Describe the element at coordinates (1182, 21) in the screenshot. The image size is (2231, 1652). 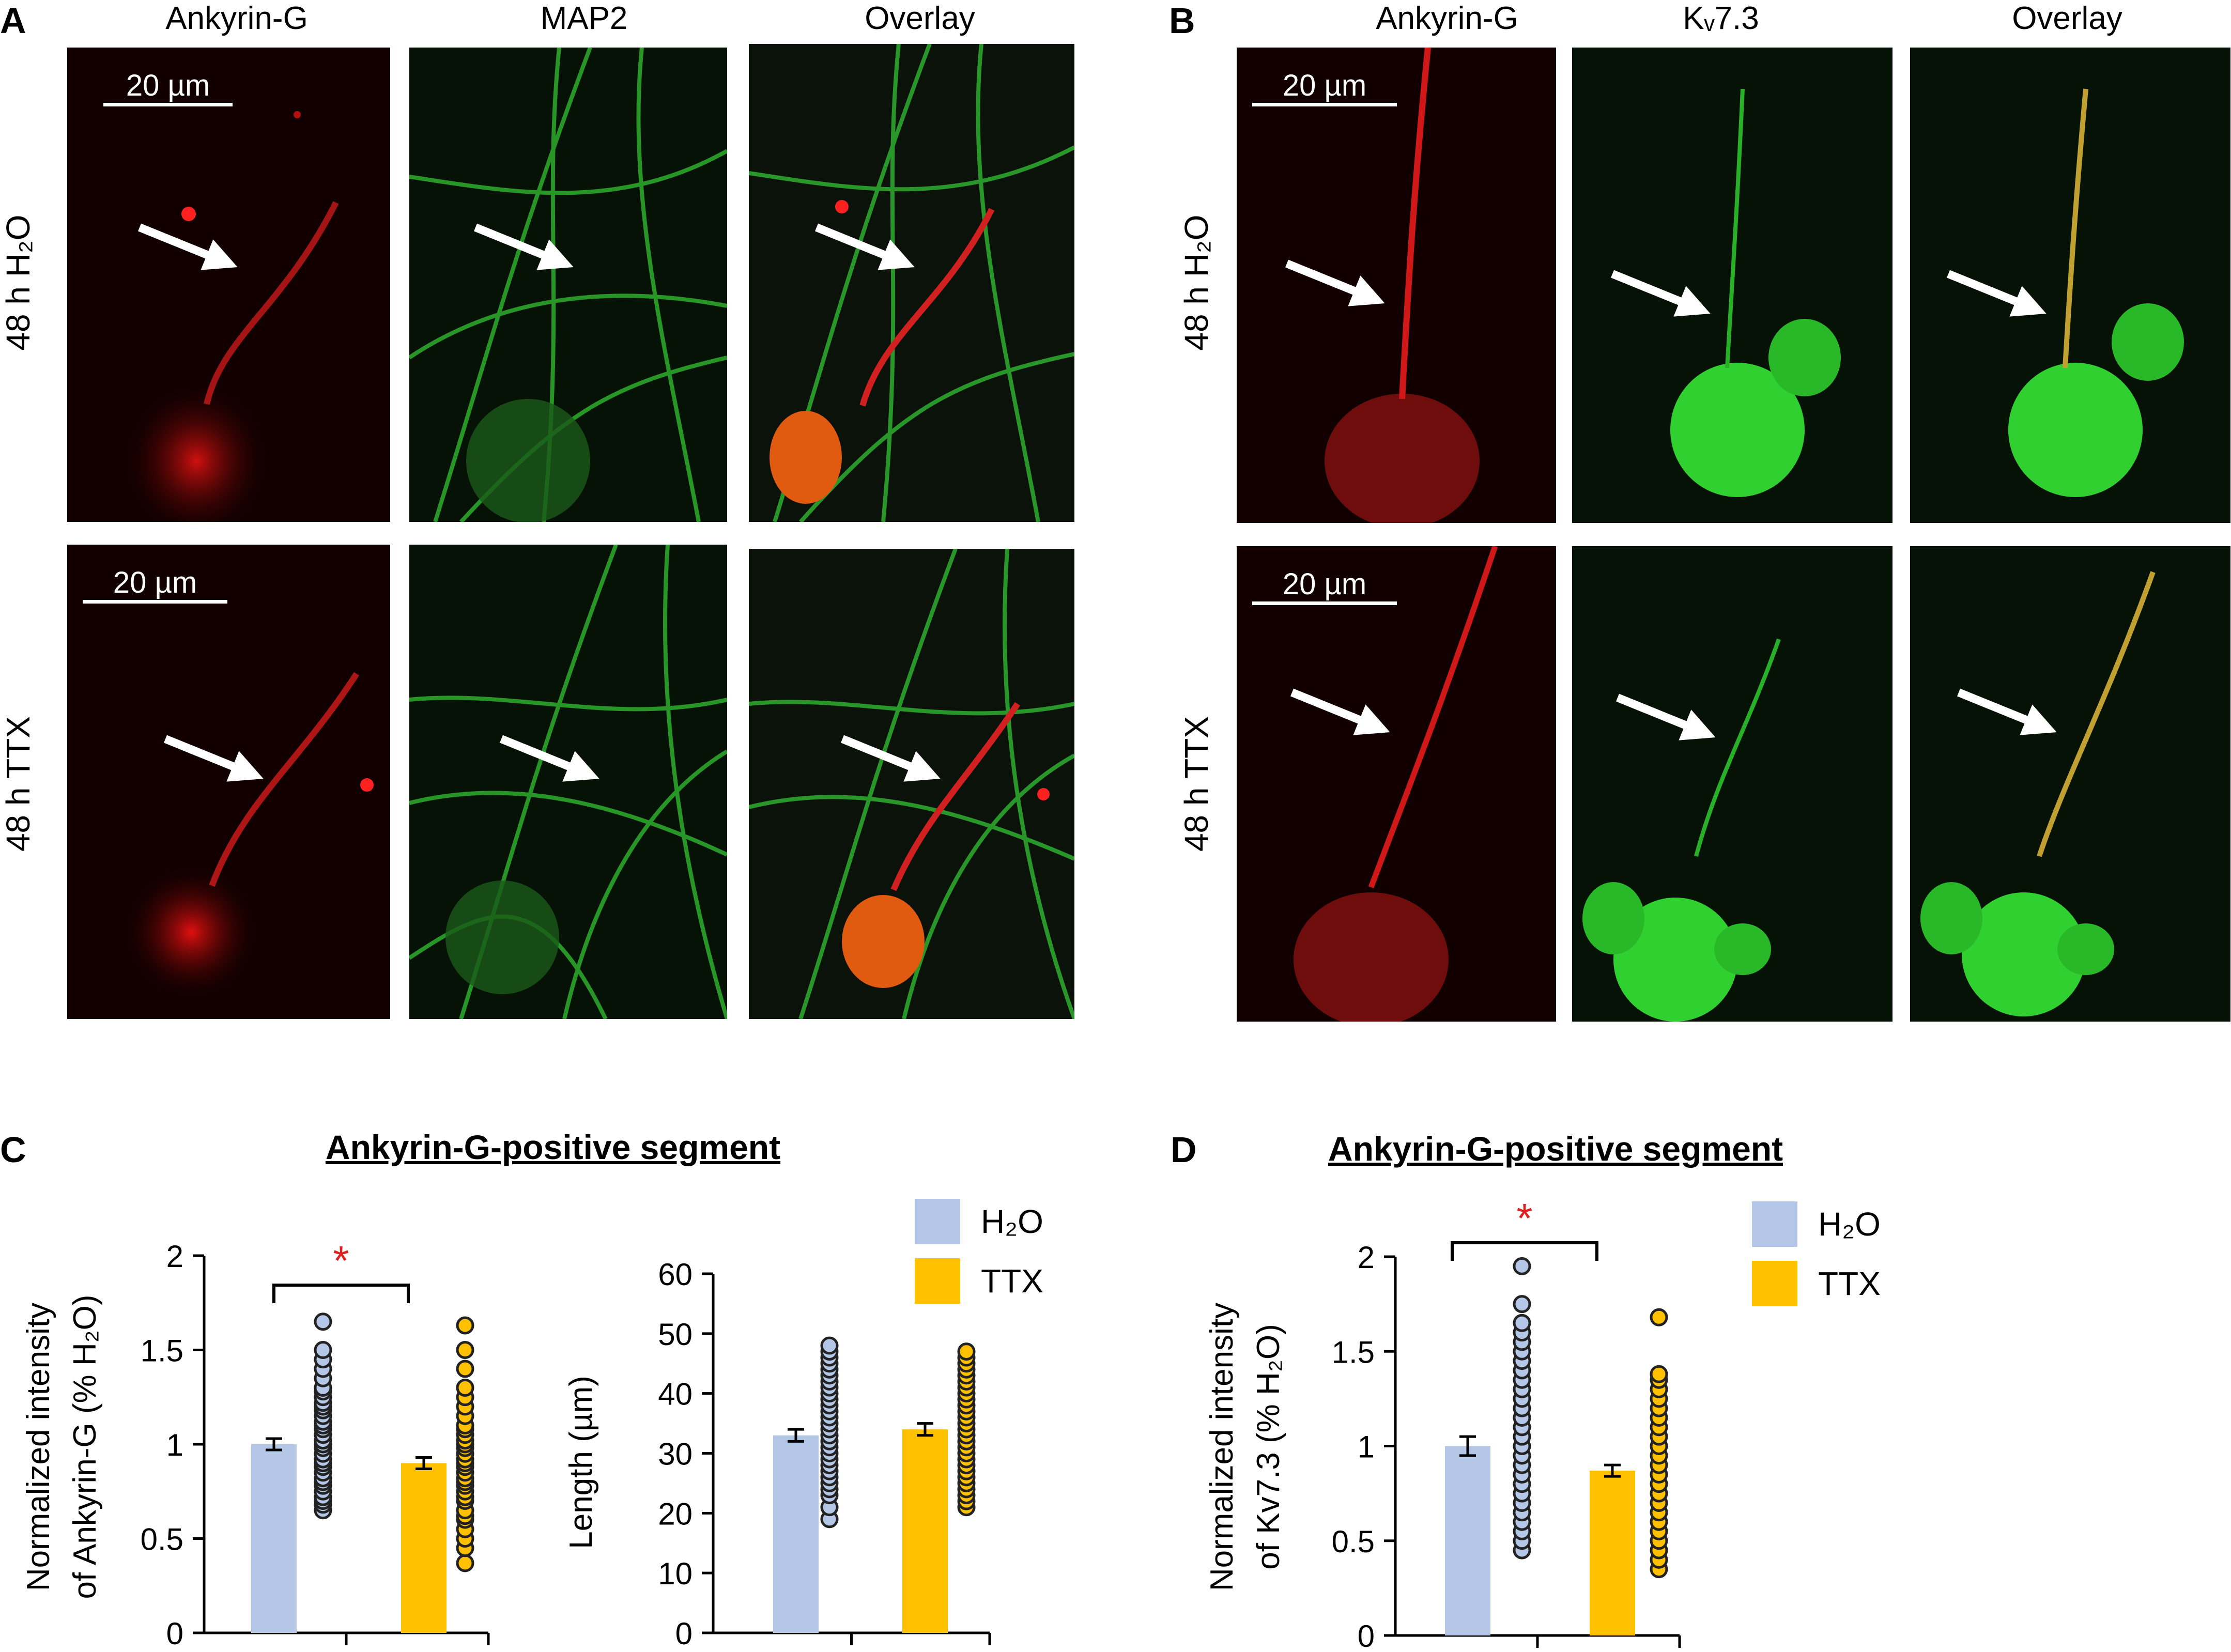
I see `panel-b-label: B` at that location.